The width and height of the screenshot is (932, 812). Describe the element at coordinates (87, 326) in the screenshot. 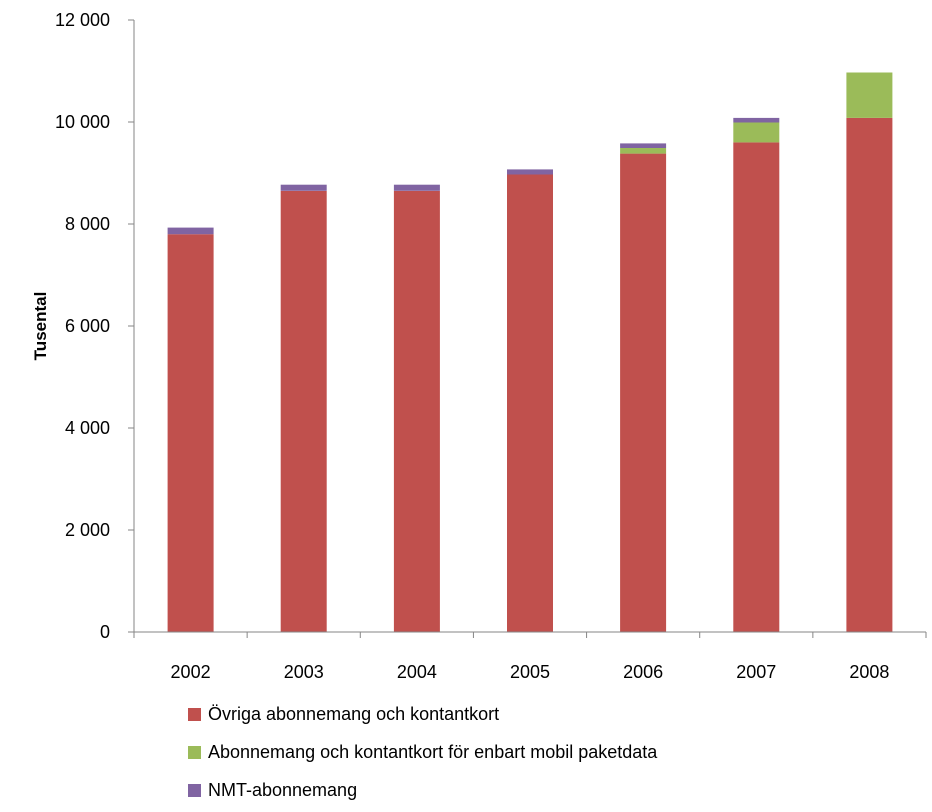

I see `y-tick-label: 6 000` at that location.